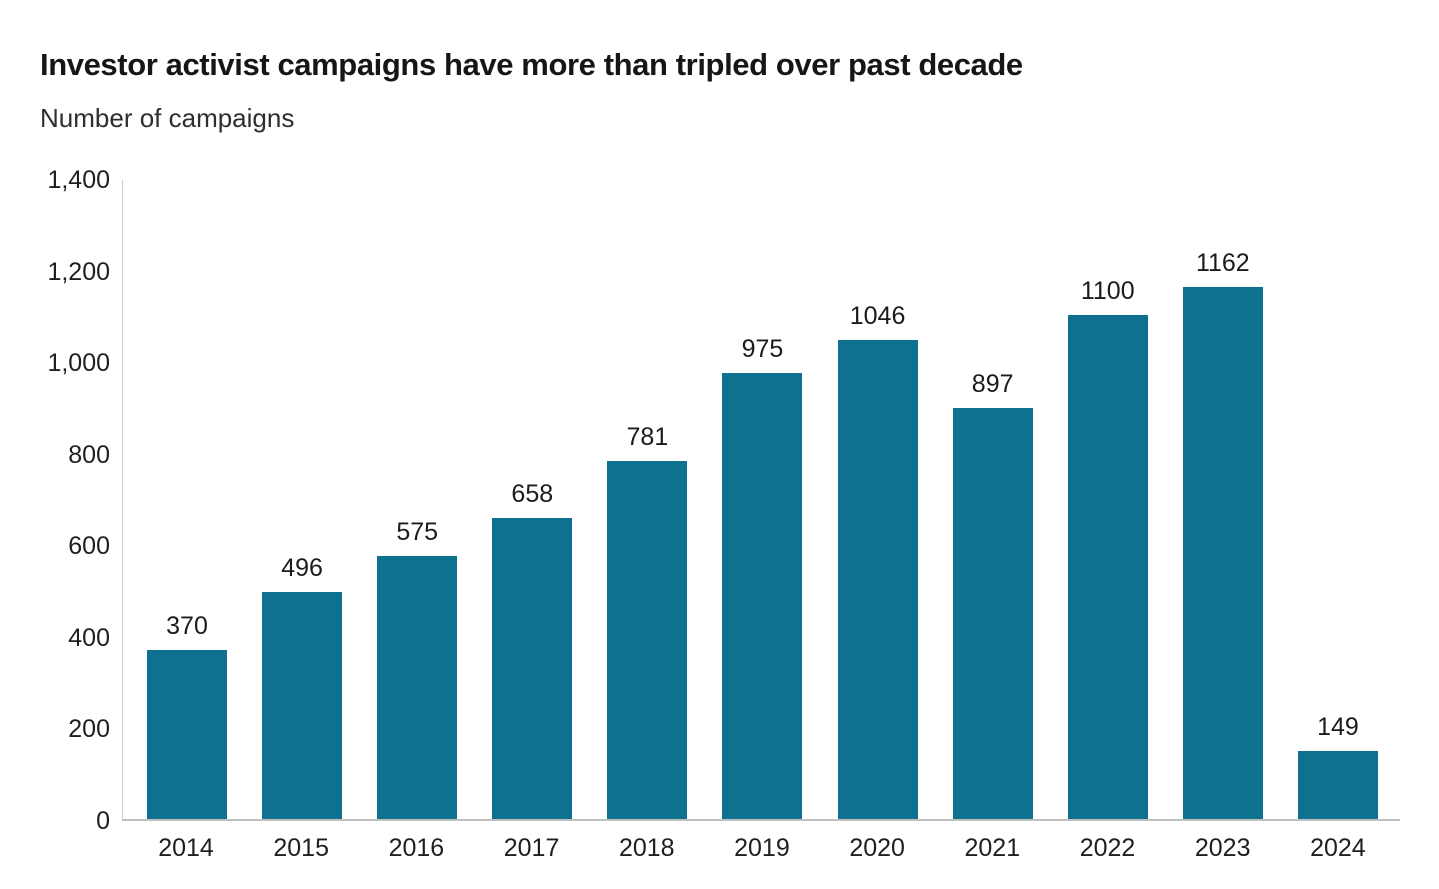 The image size is (1439, 889). Describe the element at coordinates (302, 705) in the screenshot. I see `bar-2015` at that location.